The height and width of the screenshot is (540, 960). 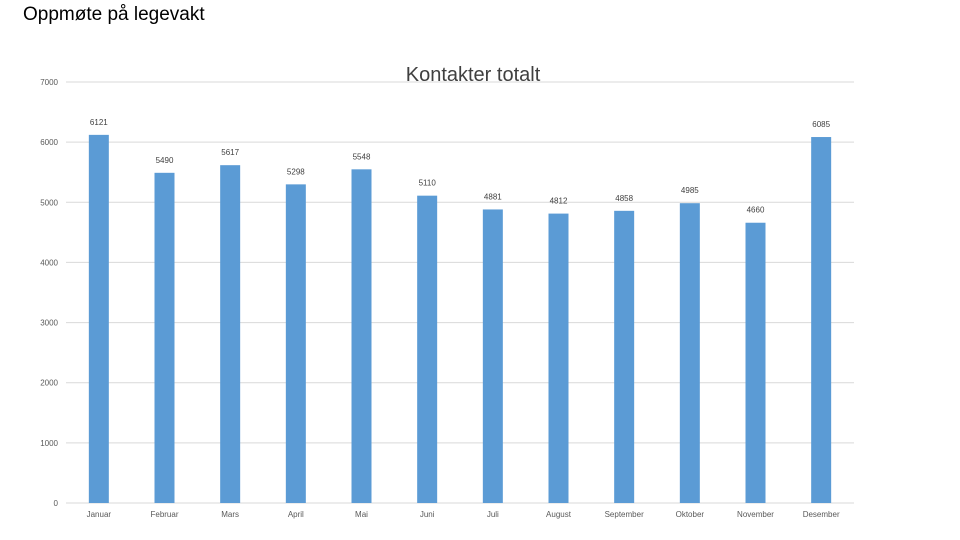 I want to click on data-label: 5490, so click(x=165, y=160).